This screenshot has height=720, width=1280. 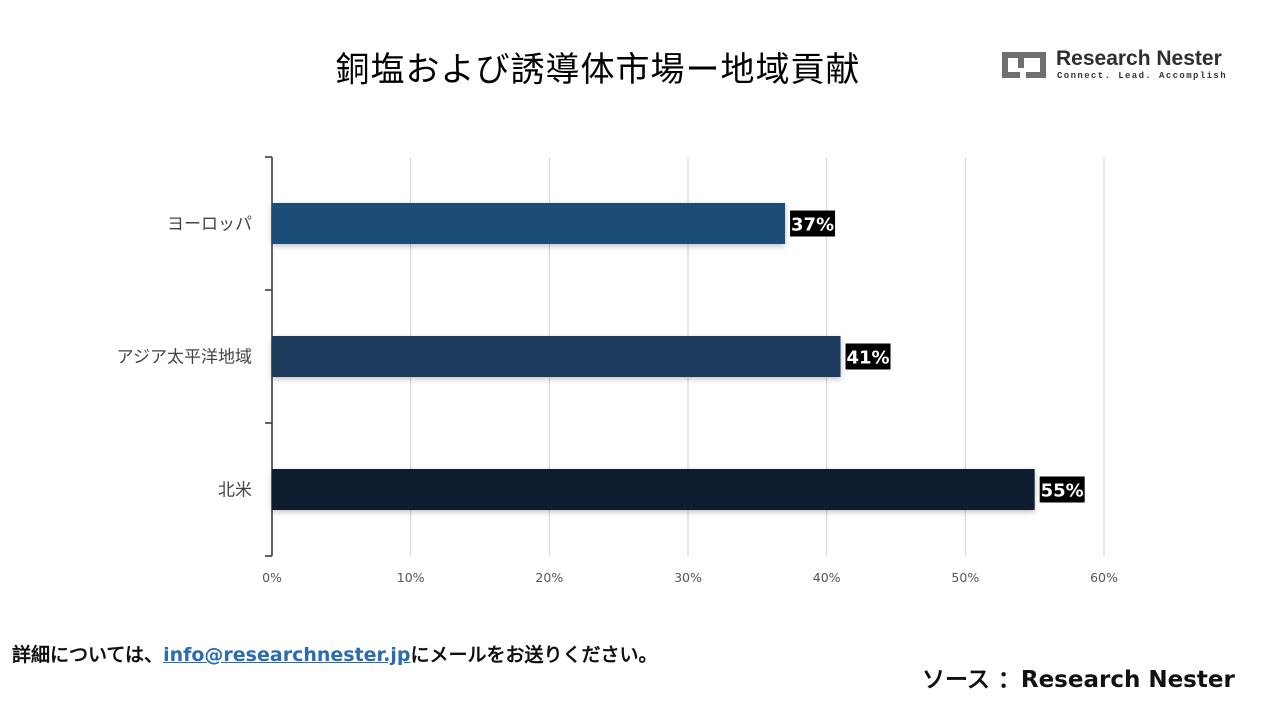 I want to click on x-tick-label: 0%, so click(x=272, y=577).